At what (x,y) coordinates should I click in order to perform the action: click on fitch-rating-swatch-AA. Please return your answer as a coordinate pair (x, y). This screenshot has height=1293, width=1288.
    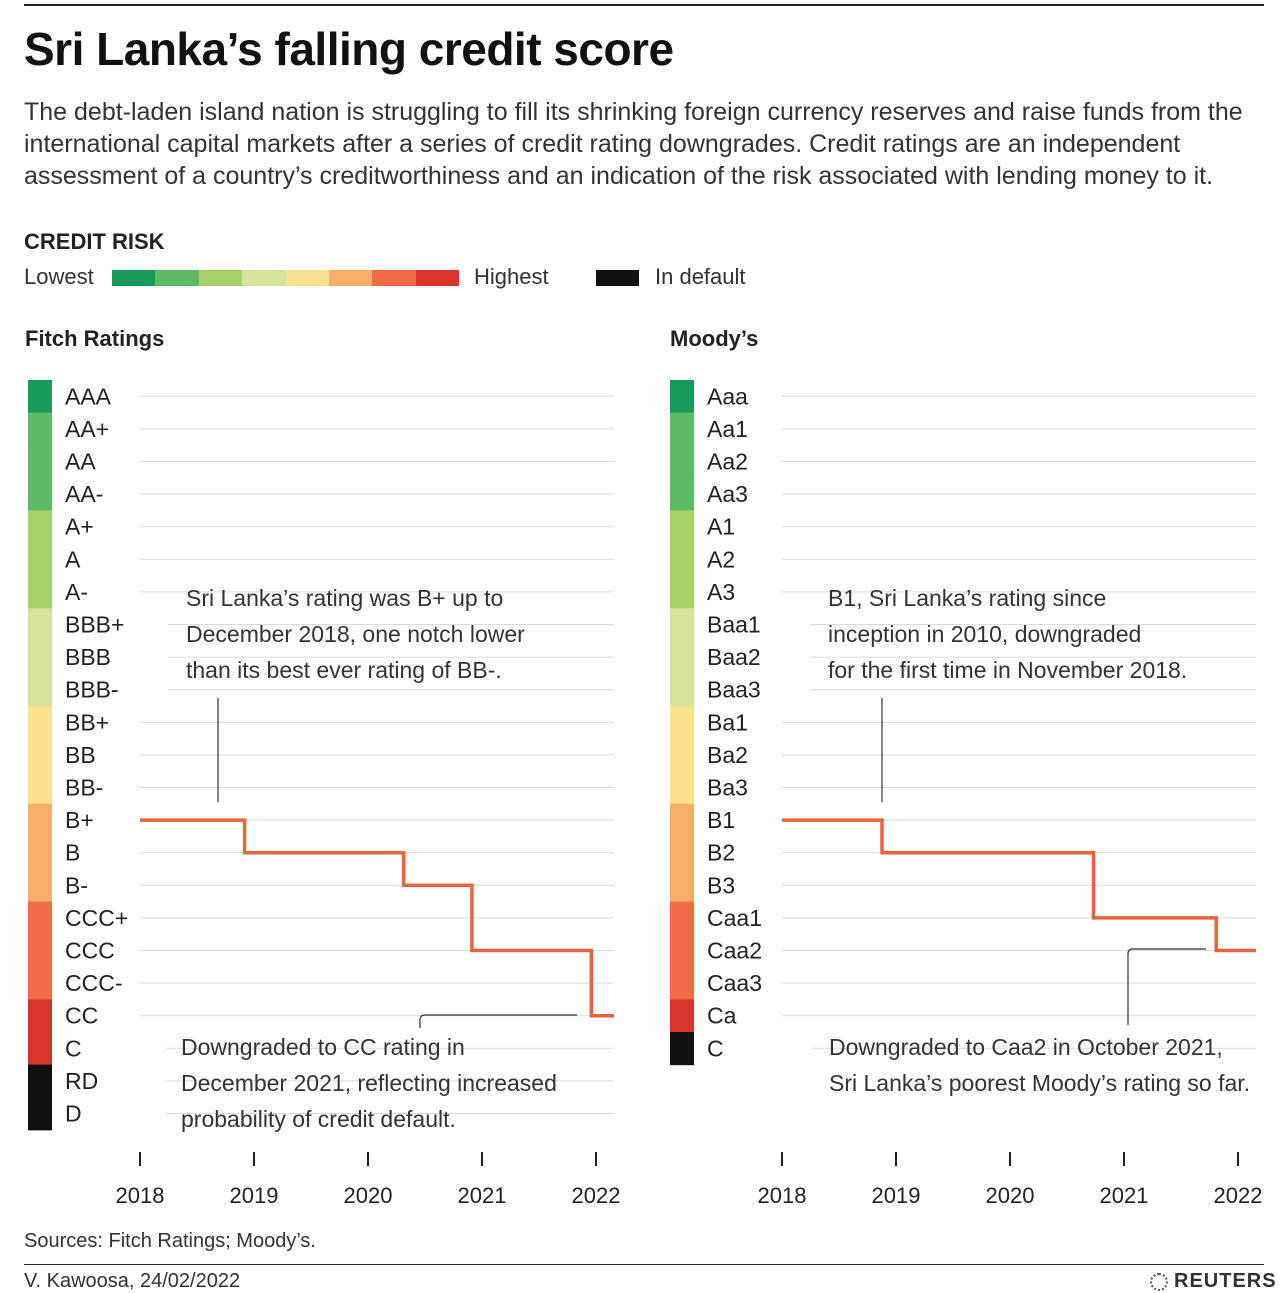
    Looking at the image, I should click on (40, 462).